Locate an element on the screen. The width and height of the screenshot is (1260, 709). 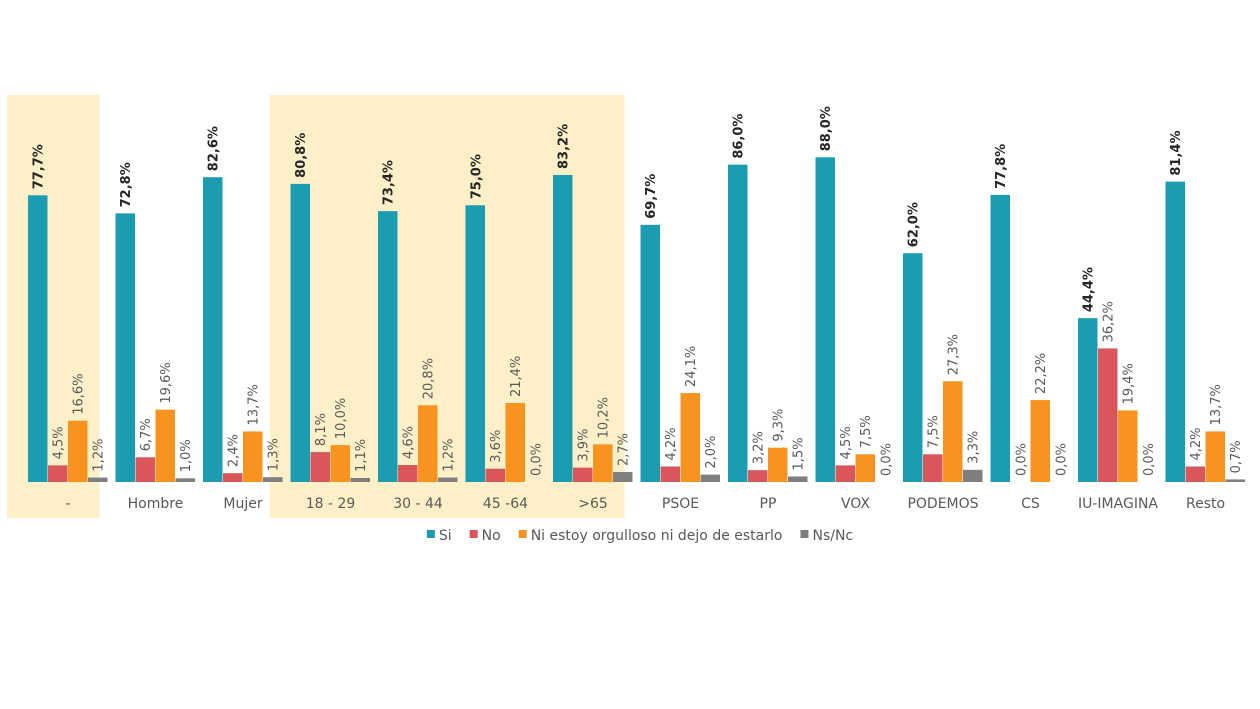
x-tick-label: PODEMOS is located at coordinates (942, 504).